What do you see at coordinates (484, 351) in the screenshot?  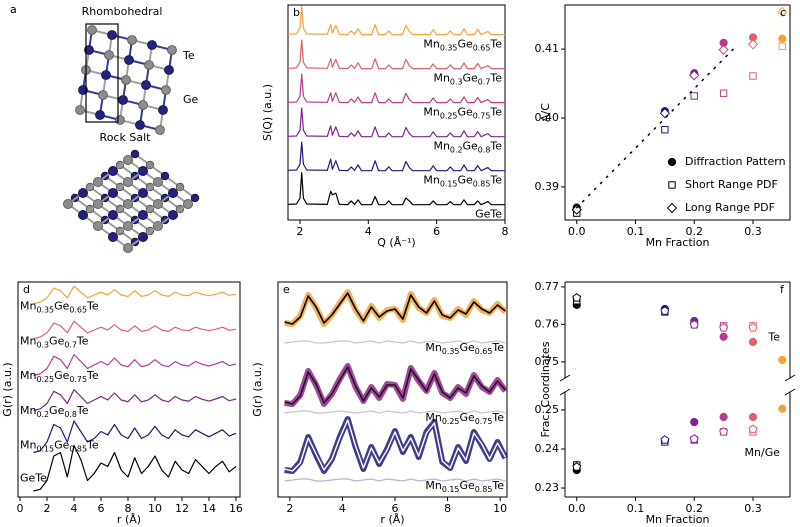 I see `text-run: 0.65` at bounding box center [484, 351].